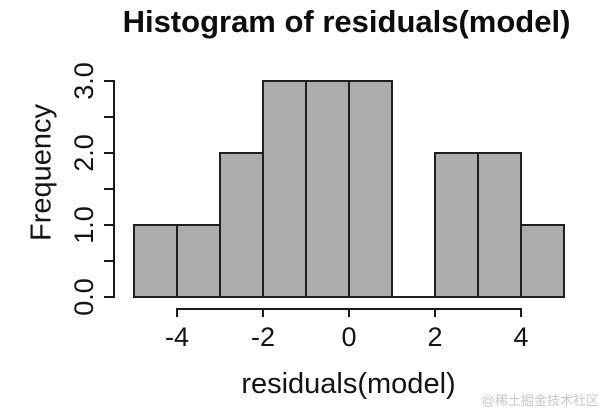 This screenshot has height=415, width=605. I want to click on x-tick-label: -4, so click(176, 337).